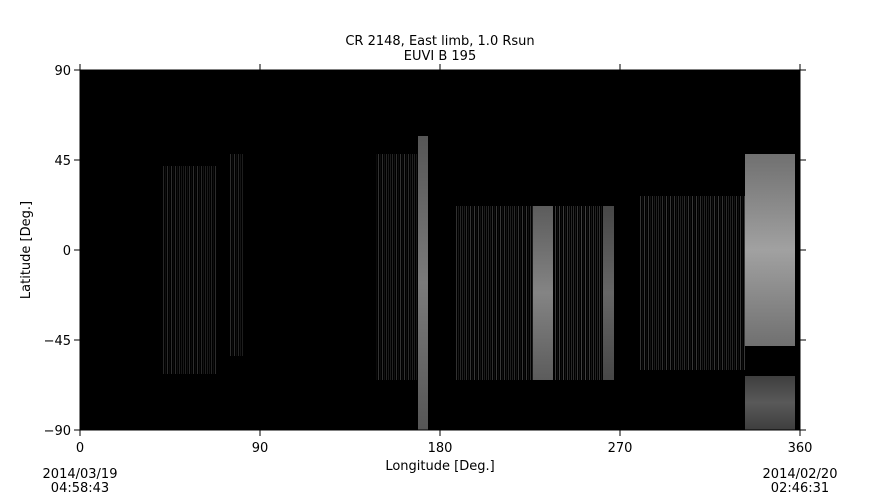  What do you see at coordinates (80, 448) in the screenshot?
I see `x-tick-label: 0` at bounding box center [80, 448].